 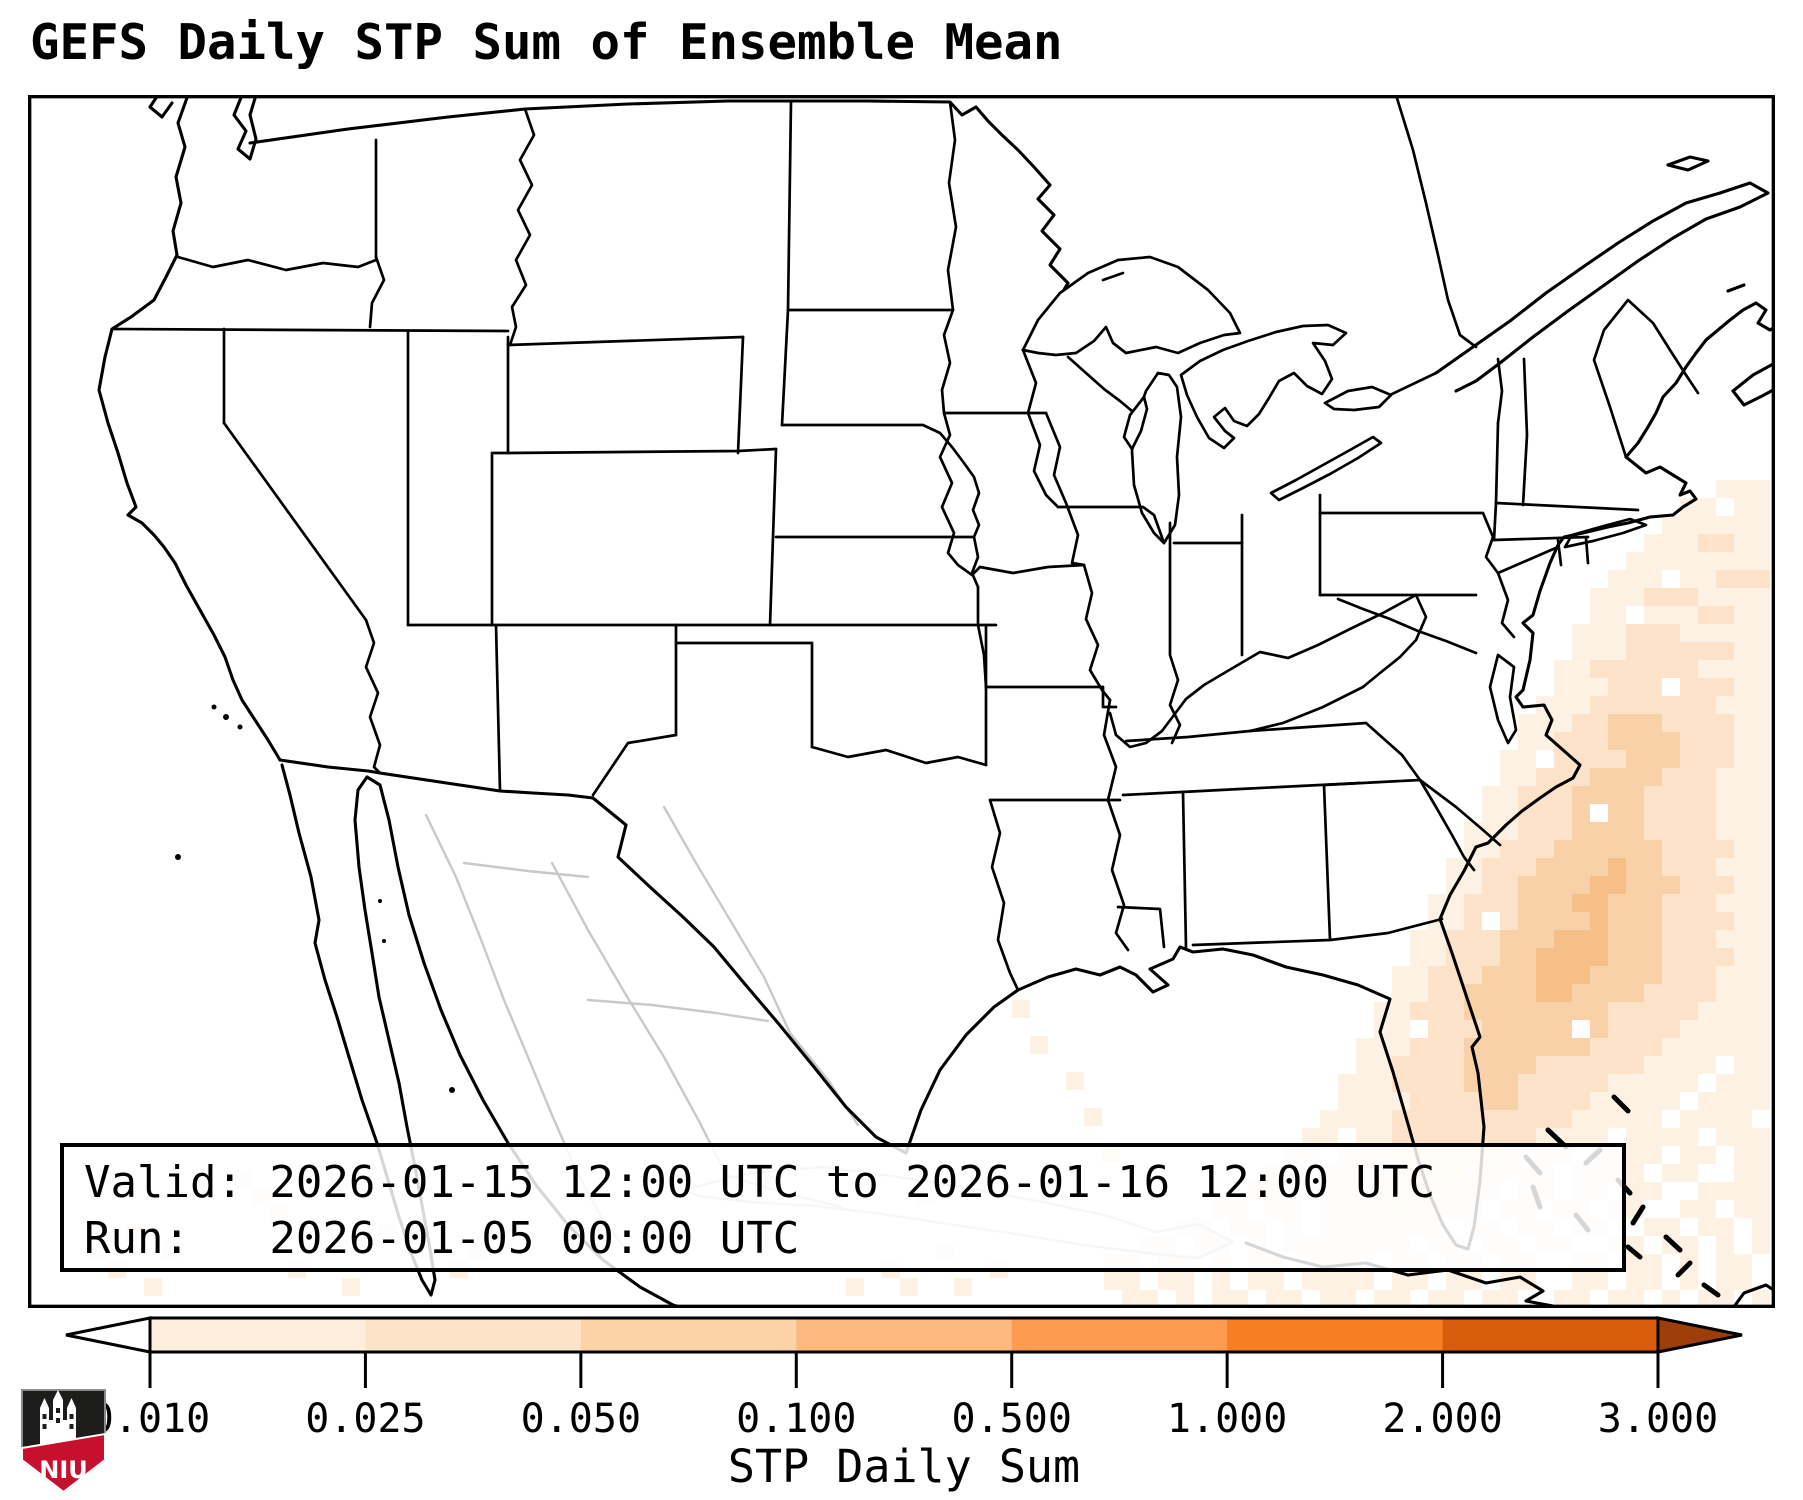 I want to click on colorbar-graphic: 0.010 0.025 0.050 0.100 0.500 1.000 2.000 3.000, so click(x=904, y=1379).